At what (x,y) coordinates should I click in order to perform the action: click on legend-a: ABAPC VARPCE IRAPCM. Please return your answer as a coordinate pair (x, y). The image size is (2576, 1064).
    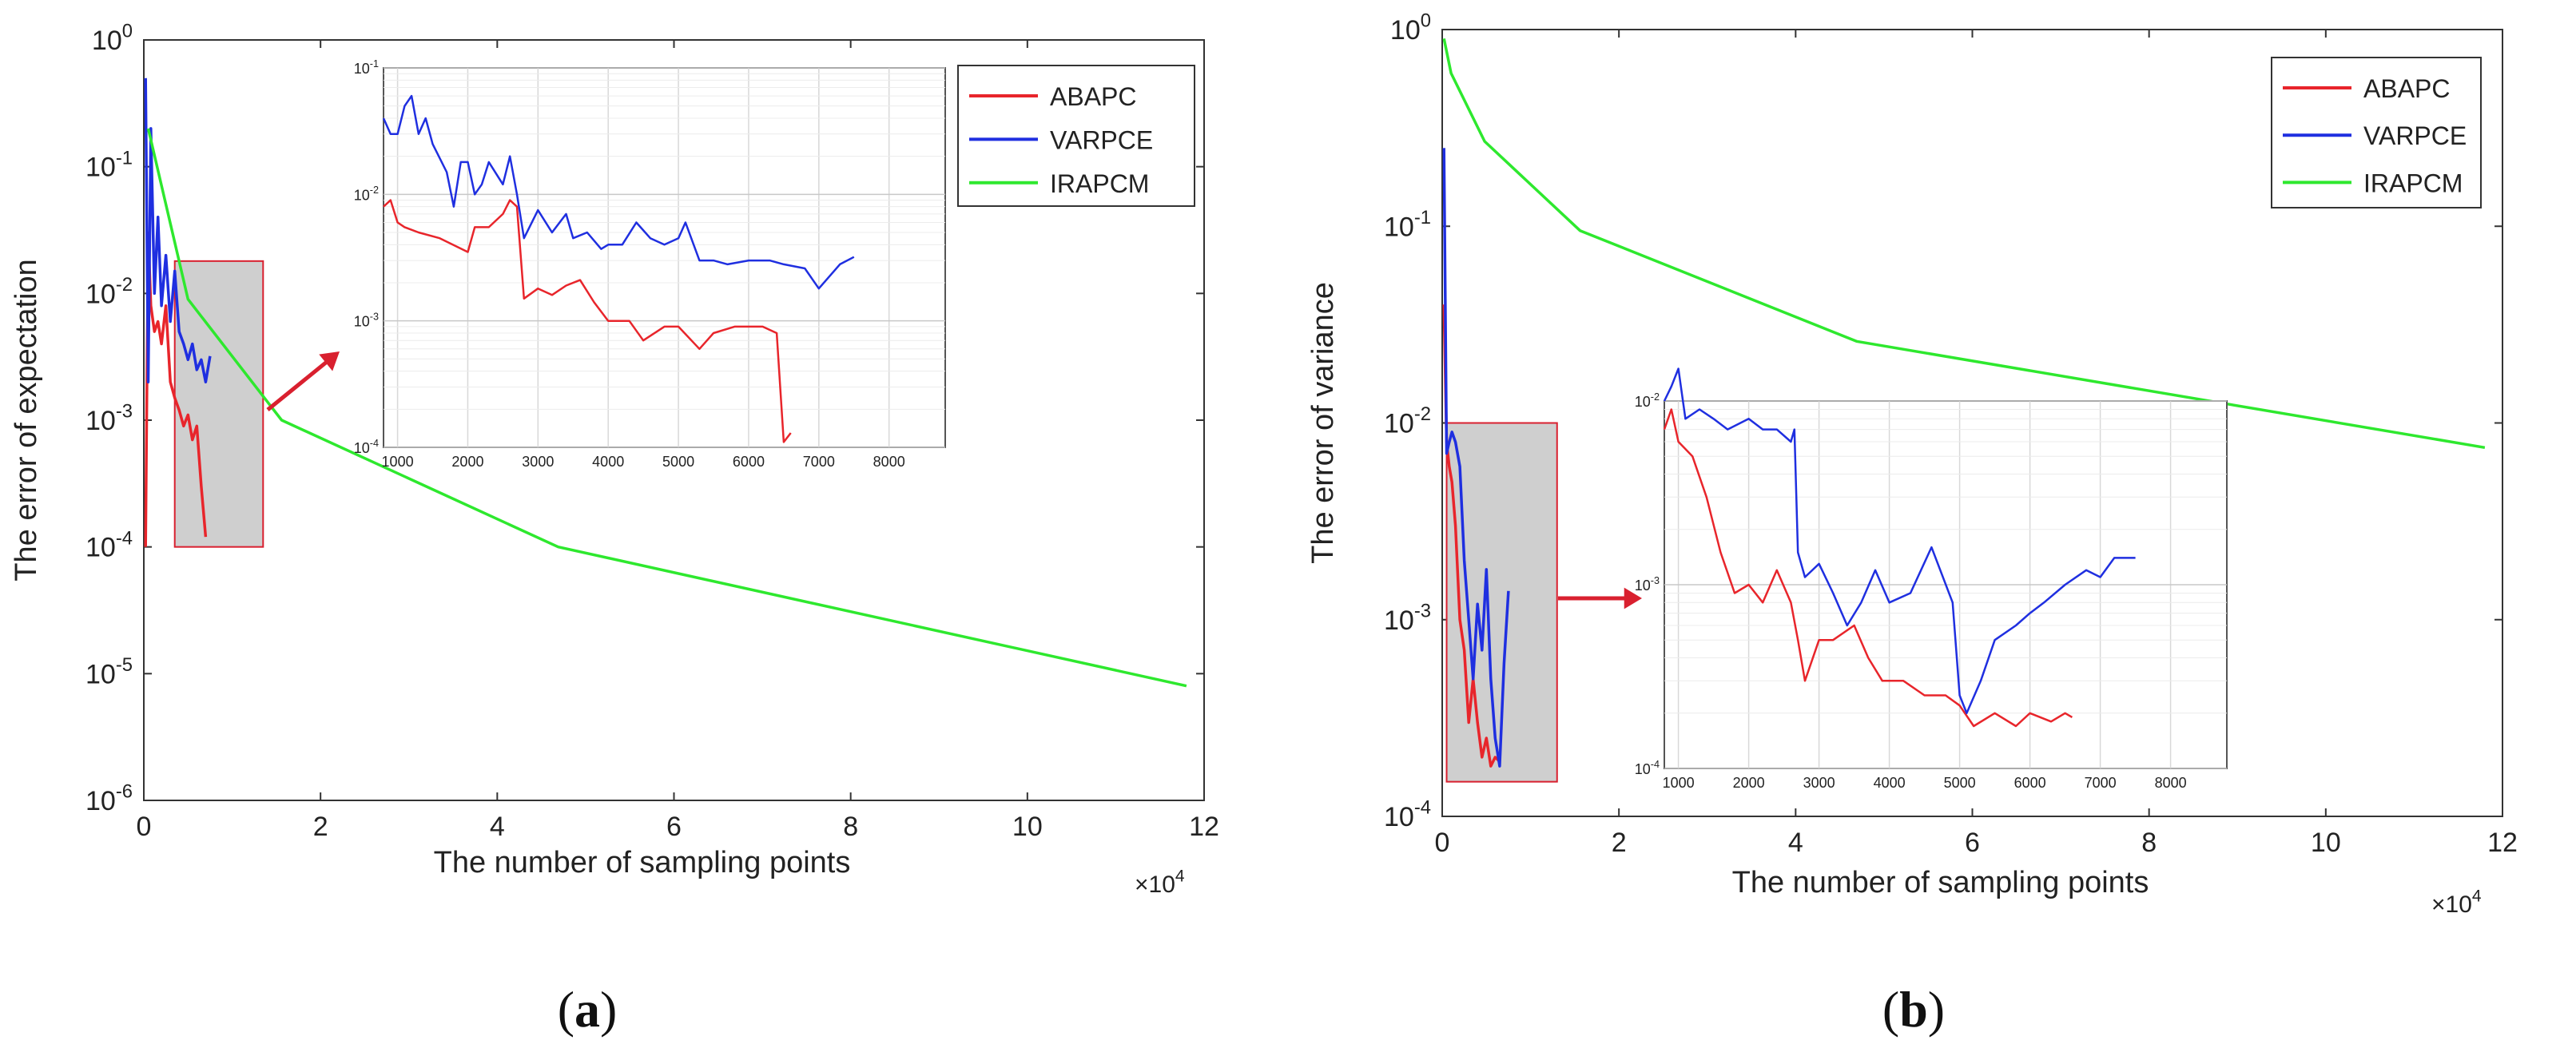
    Looking at the image, I should click on (1076, 136).